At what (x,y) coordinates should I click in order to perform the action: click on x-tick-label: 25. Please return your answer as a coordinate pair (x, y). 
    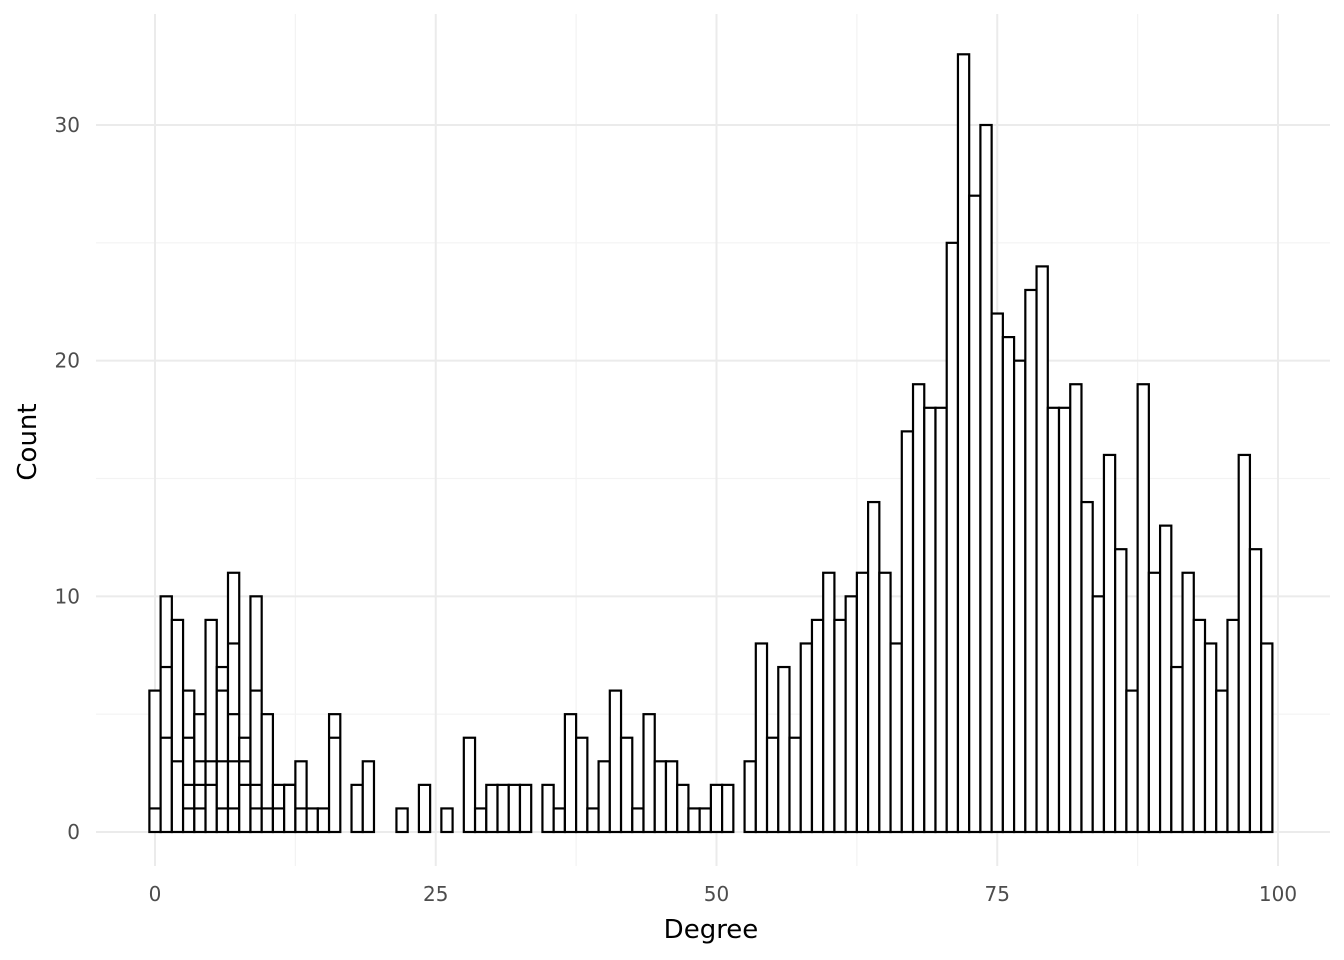
    Looking at the image, I should click on (435, 894).